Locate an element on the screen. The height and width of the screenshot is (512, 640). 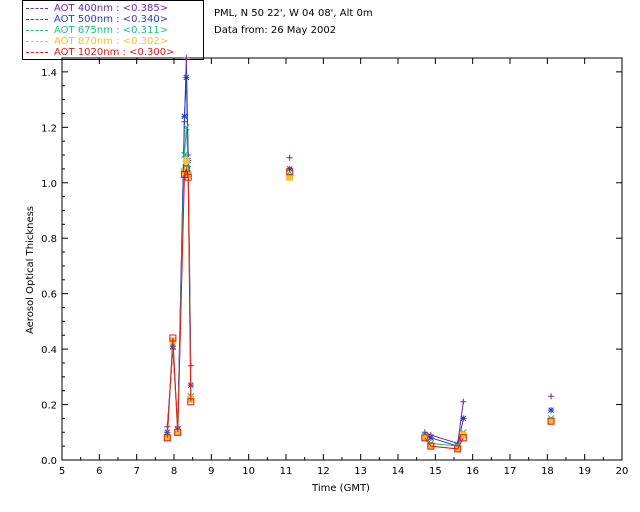
legend-item-675: AOT 675nm : <0.311> is located at coordinates (97, 30).